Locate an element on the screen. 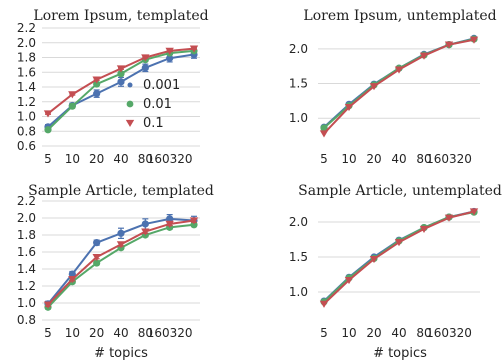 The image size is (503, 363). legend-label: 0.01 is located at coordinates (157, 104).